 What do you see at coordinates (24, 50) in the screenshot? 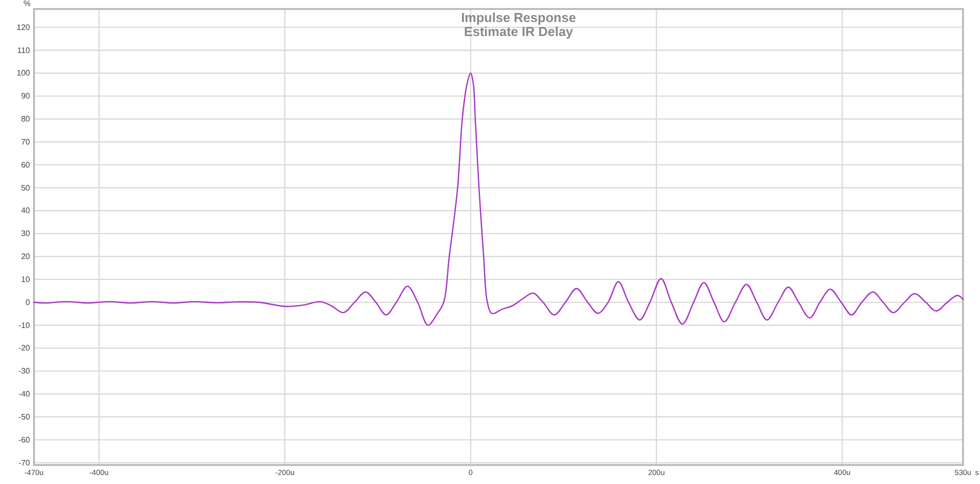
I see `y-tick-label: 110` at bounding box center [24, 50].